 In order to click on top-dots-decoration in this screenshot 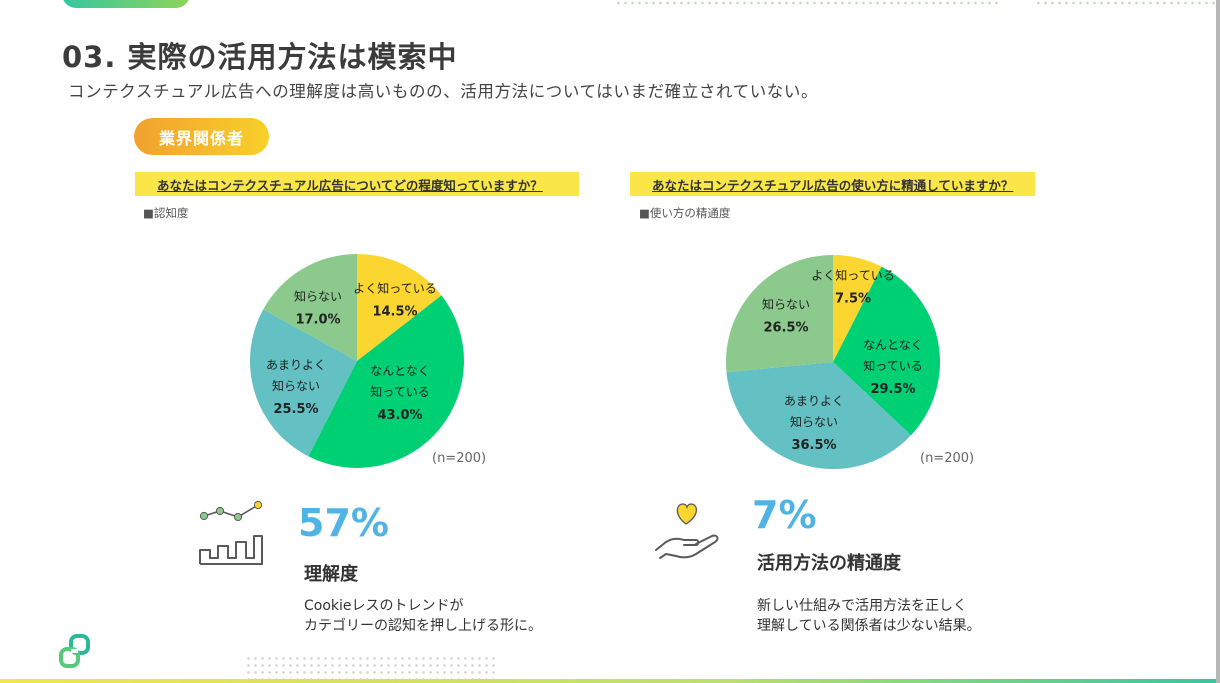, I will do `click(807, 3)`.